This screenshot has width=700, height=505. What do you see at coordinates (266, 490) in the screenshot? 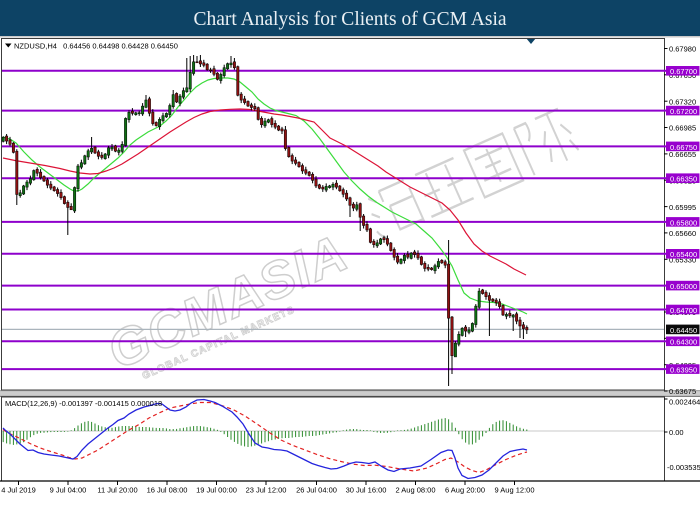
I see `svg-text: 23 Jul 12:00` at bounding box center [266, 490].